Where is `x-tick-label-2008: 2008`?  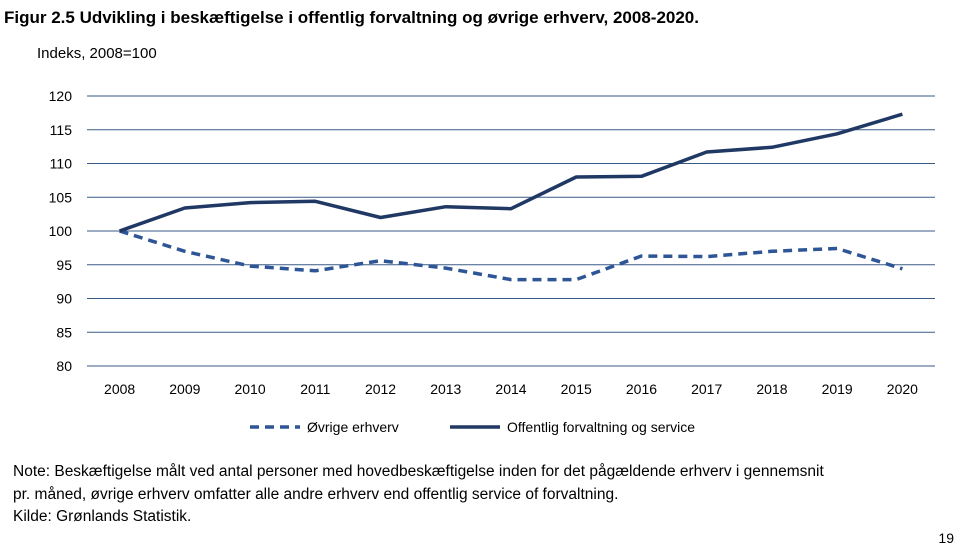
x-tick-label-2008: 2008 is located at coordinates (119, 389).